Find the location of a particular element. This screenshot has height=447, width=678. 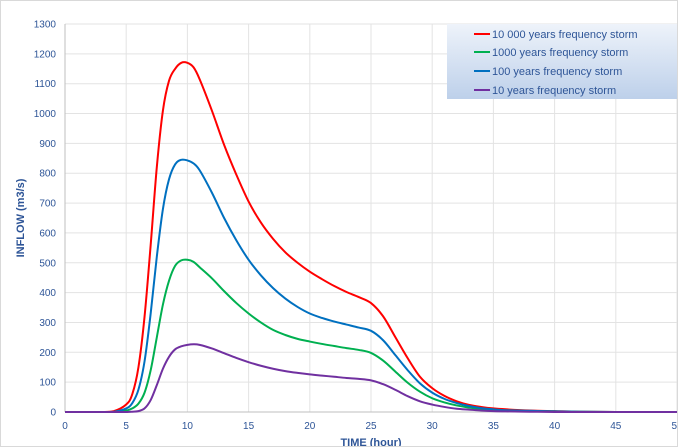

y-tick-label: 0 is located at coordinates (53, 413).